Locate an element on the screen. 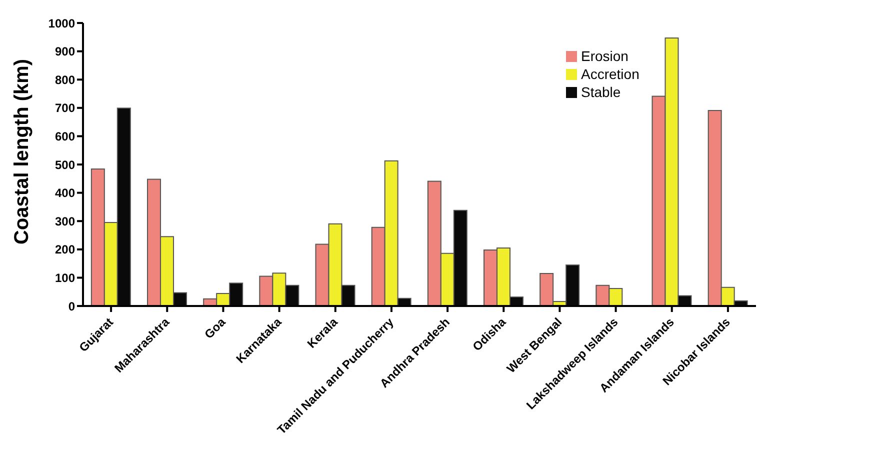 The width and height of the screenshot is (894, 464). y-tick-label: 200 is located at coordinates (65, 249).